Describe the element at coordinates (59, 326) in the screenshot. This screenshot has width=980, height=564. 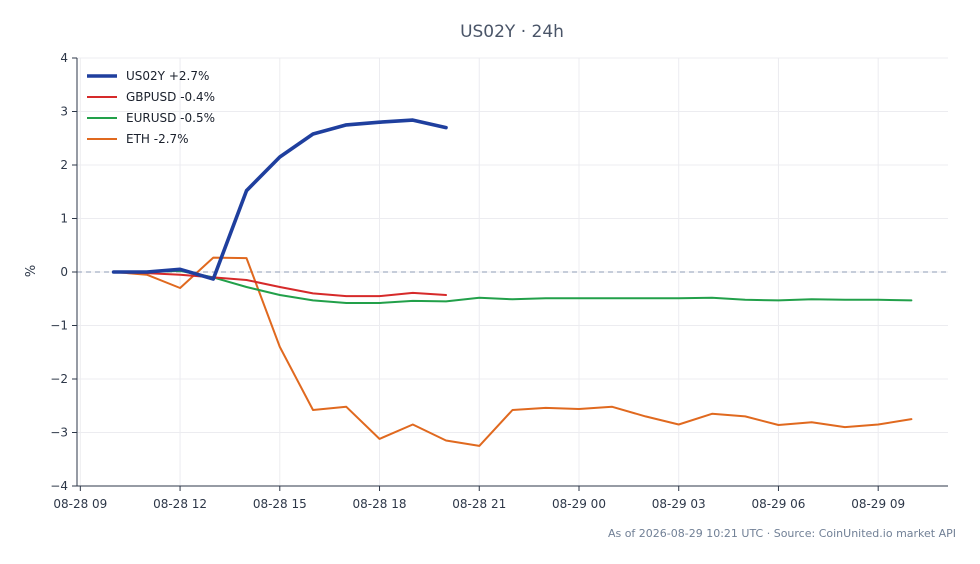
I see `y-tick-label: −1` at that location.